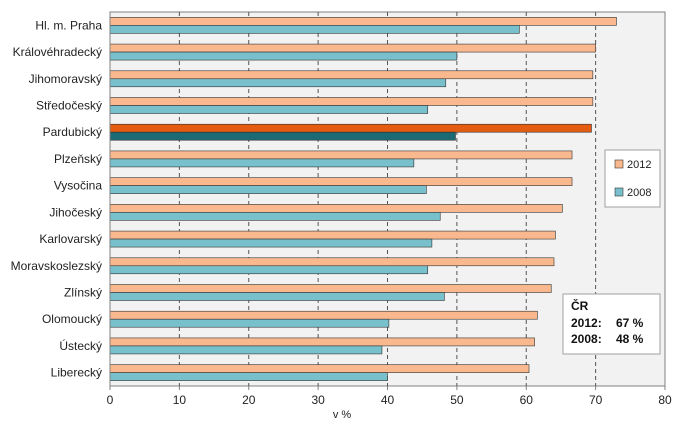  I want to click on category-label: Hl. m. Praha, so click(68, 25).